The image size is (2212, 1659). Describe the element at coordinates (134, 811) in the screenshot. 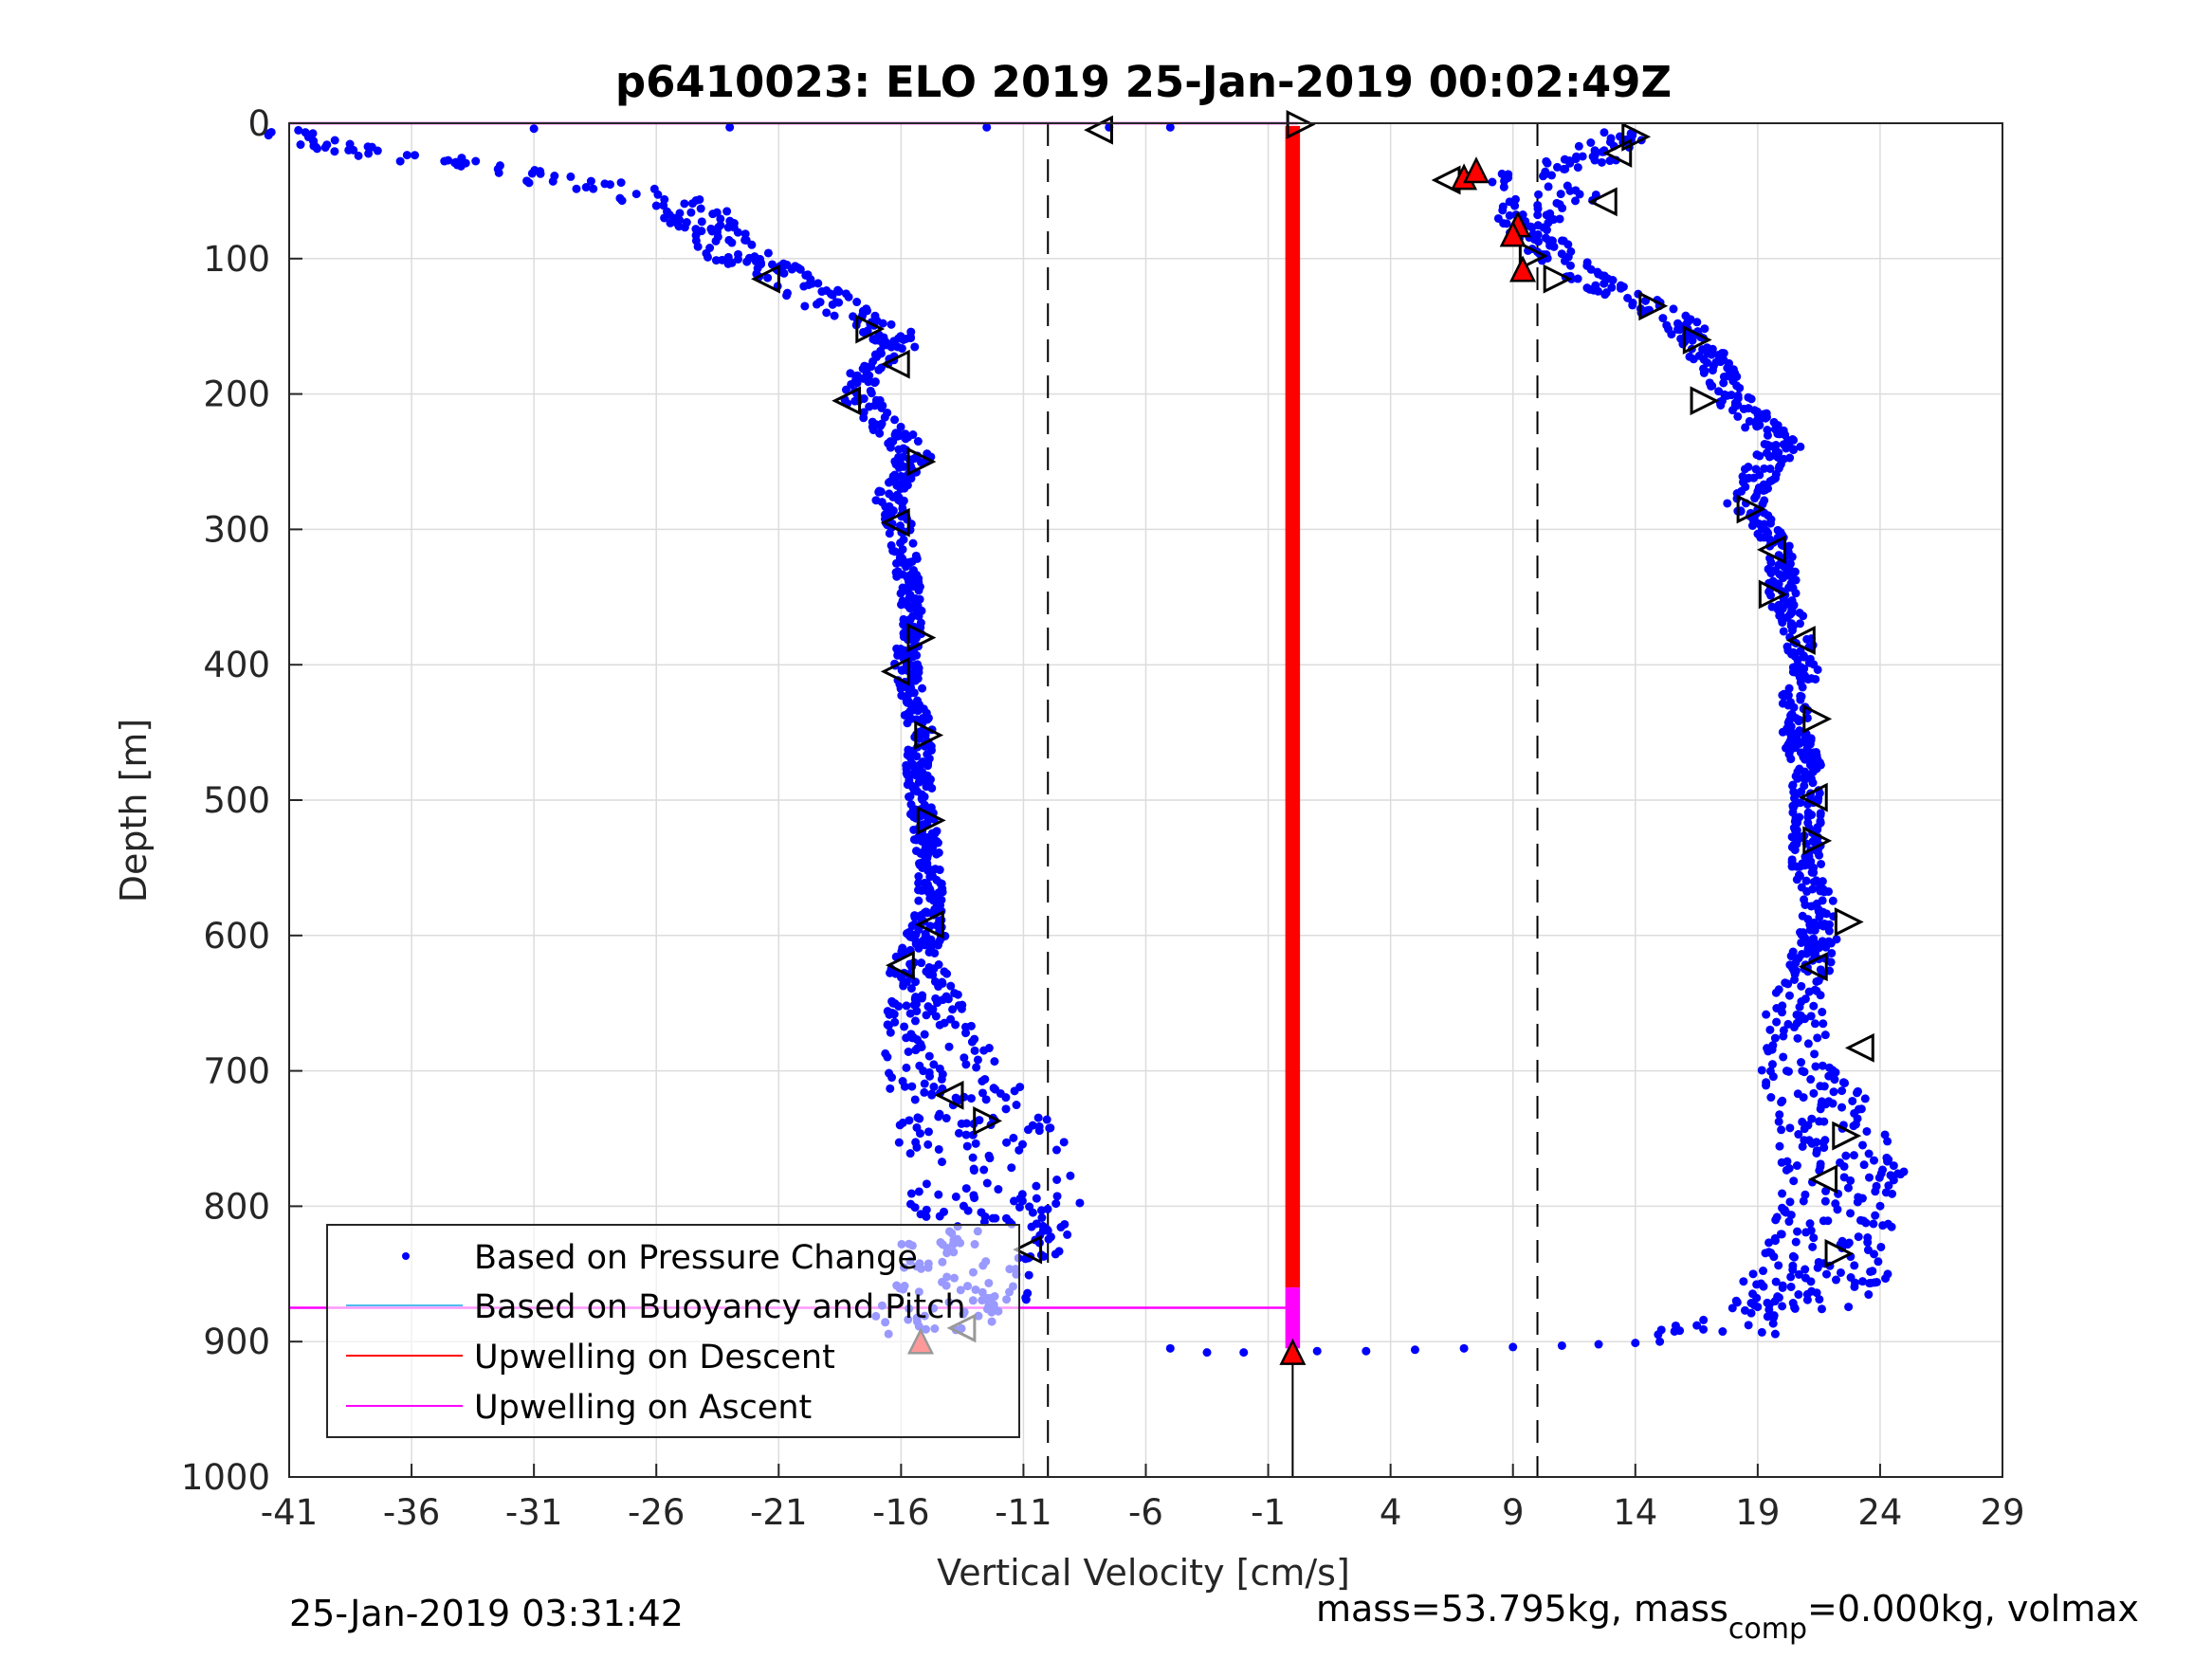

I see `y-axis-label: Depth [m]` at that location.